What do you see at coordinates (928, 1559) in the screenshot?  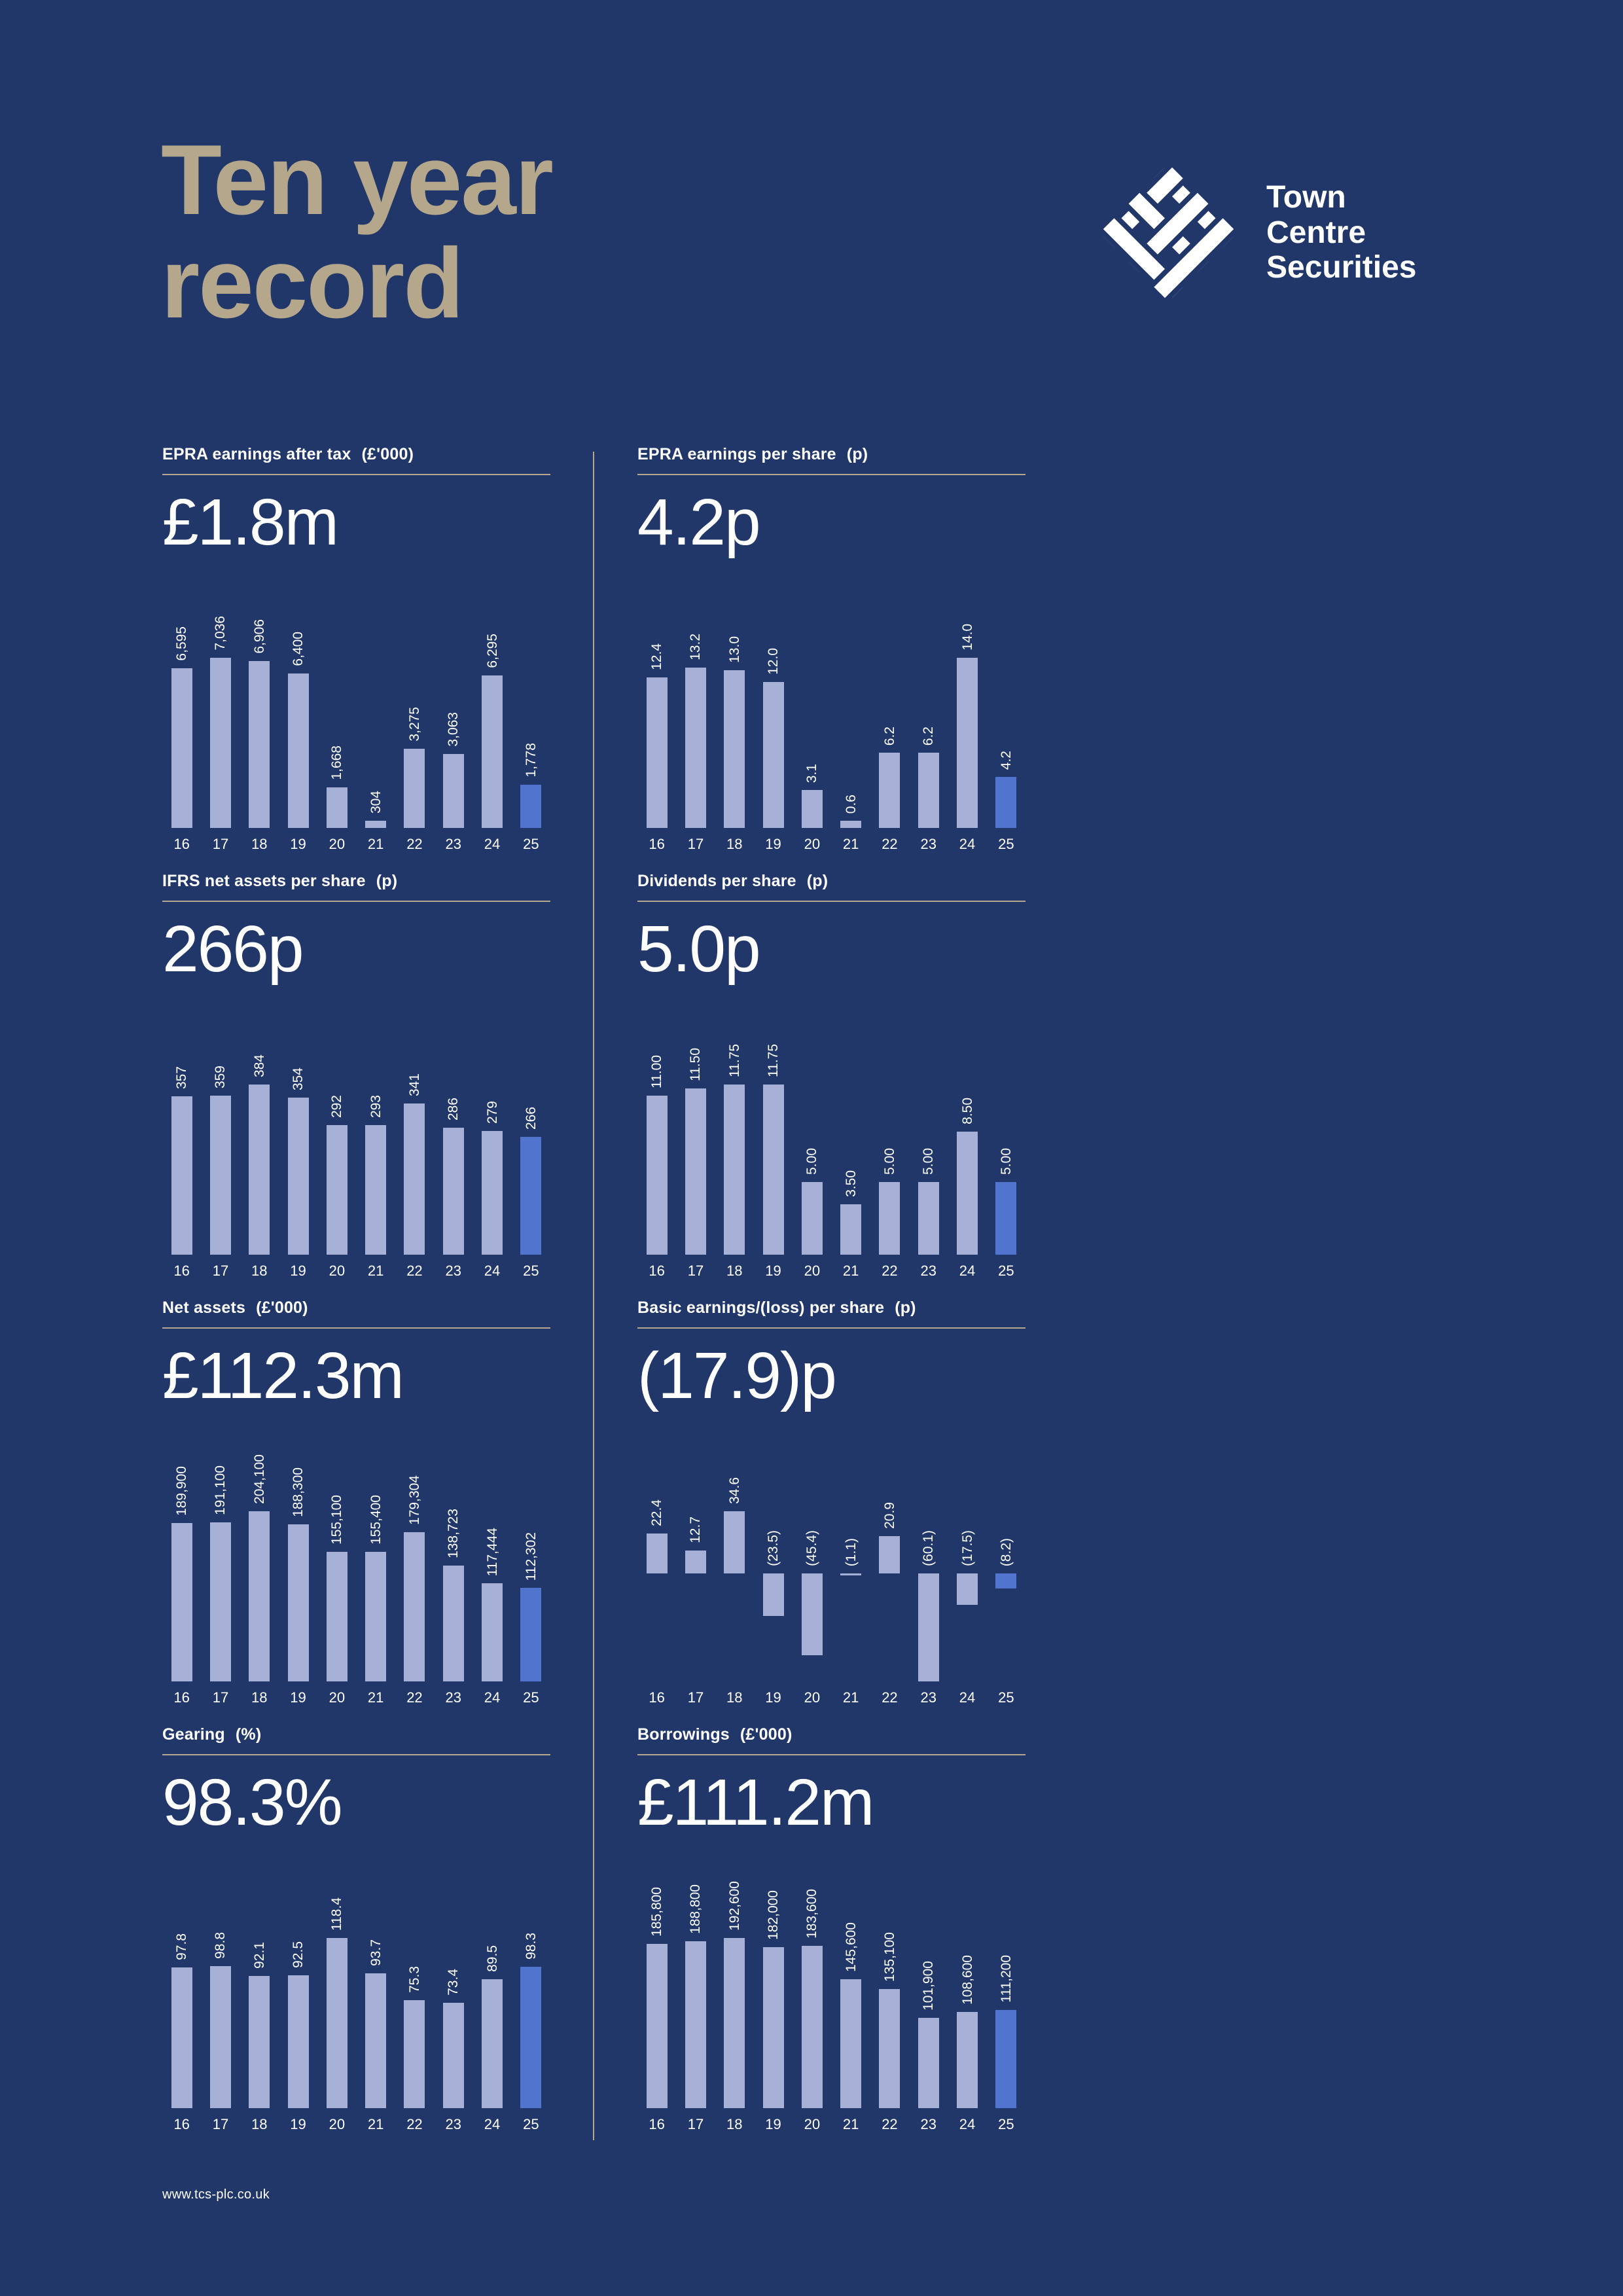 I see `bar-column: (60.1) 23` at bounding box center [928, 1559].